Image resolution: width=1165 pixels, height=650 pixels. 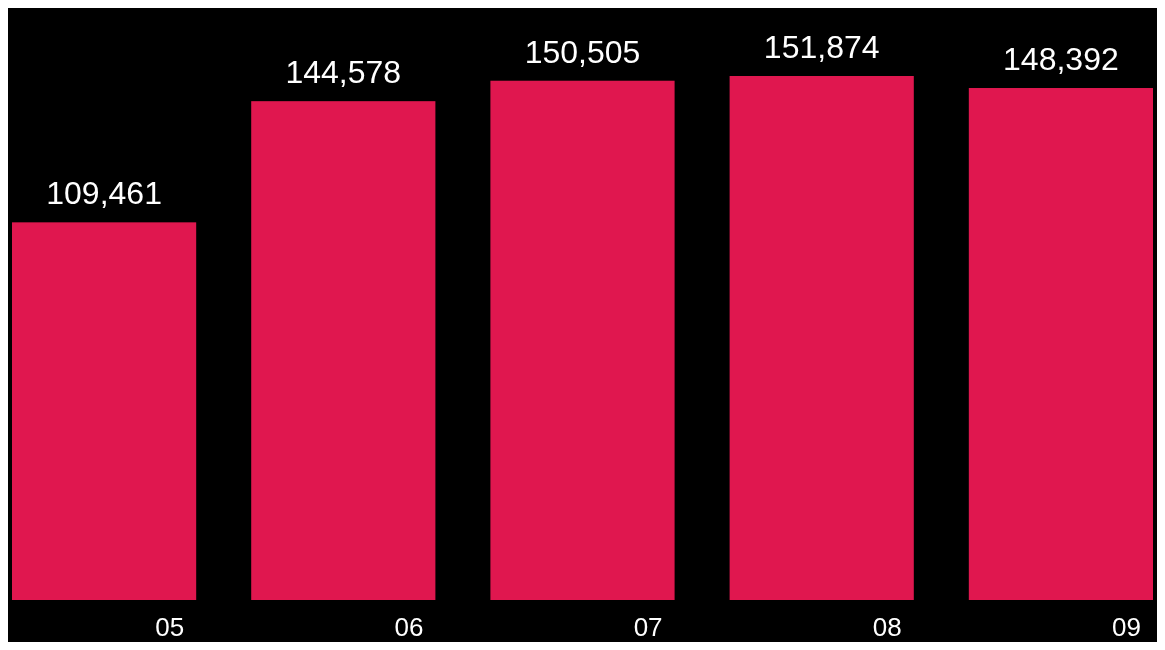 What do you see at coordinates (409, 627) in the screenshot?
I see `x-tick-label: 06` at bounding box center [409, 627].